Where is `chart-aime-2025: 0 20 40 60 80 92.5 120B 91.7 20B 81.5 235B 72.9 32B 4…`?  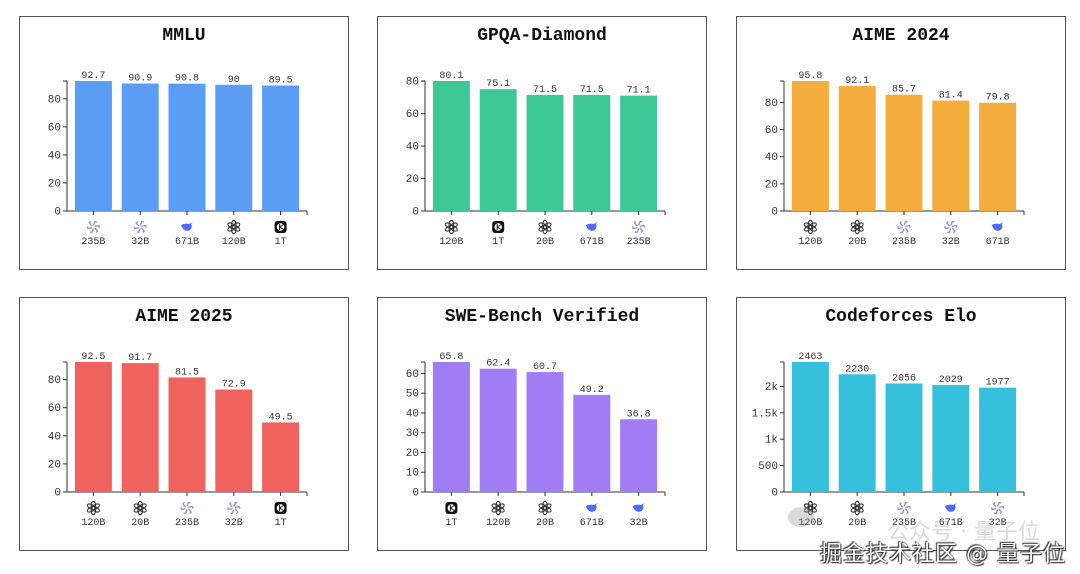
chart-aime-2025: 0 20 40 60 80 92.5 120B 91.7 20B 81.5 235B 72.9 32B 4… is located at coordinates (178, 440).